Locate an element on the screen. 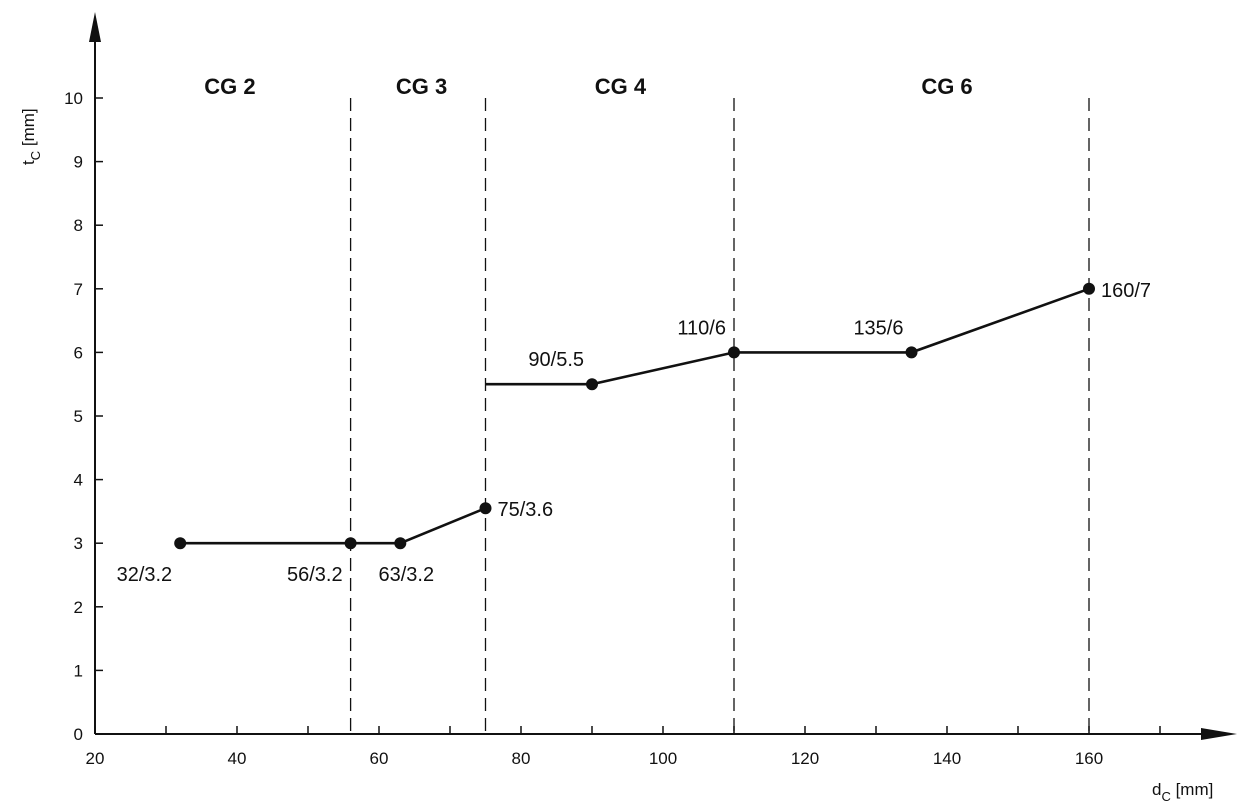 This screenshot has width=1241, height=807. y-tick-label: 5 is located at coordinates (78, 416).